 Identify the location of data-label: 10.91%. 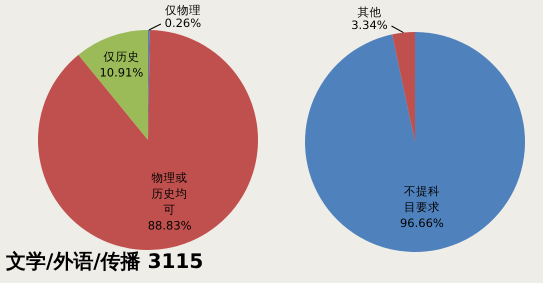
(121, 73).